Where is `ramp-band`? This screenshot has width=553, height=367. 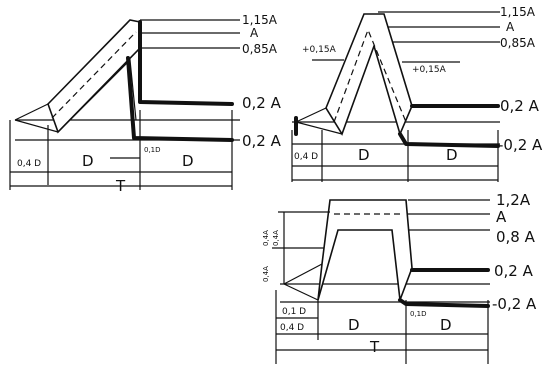
ramp-band is located at coordinates (94, 76).